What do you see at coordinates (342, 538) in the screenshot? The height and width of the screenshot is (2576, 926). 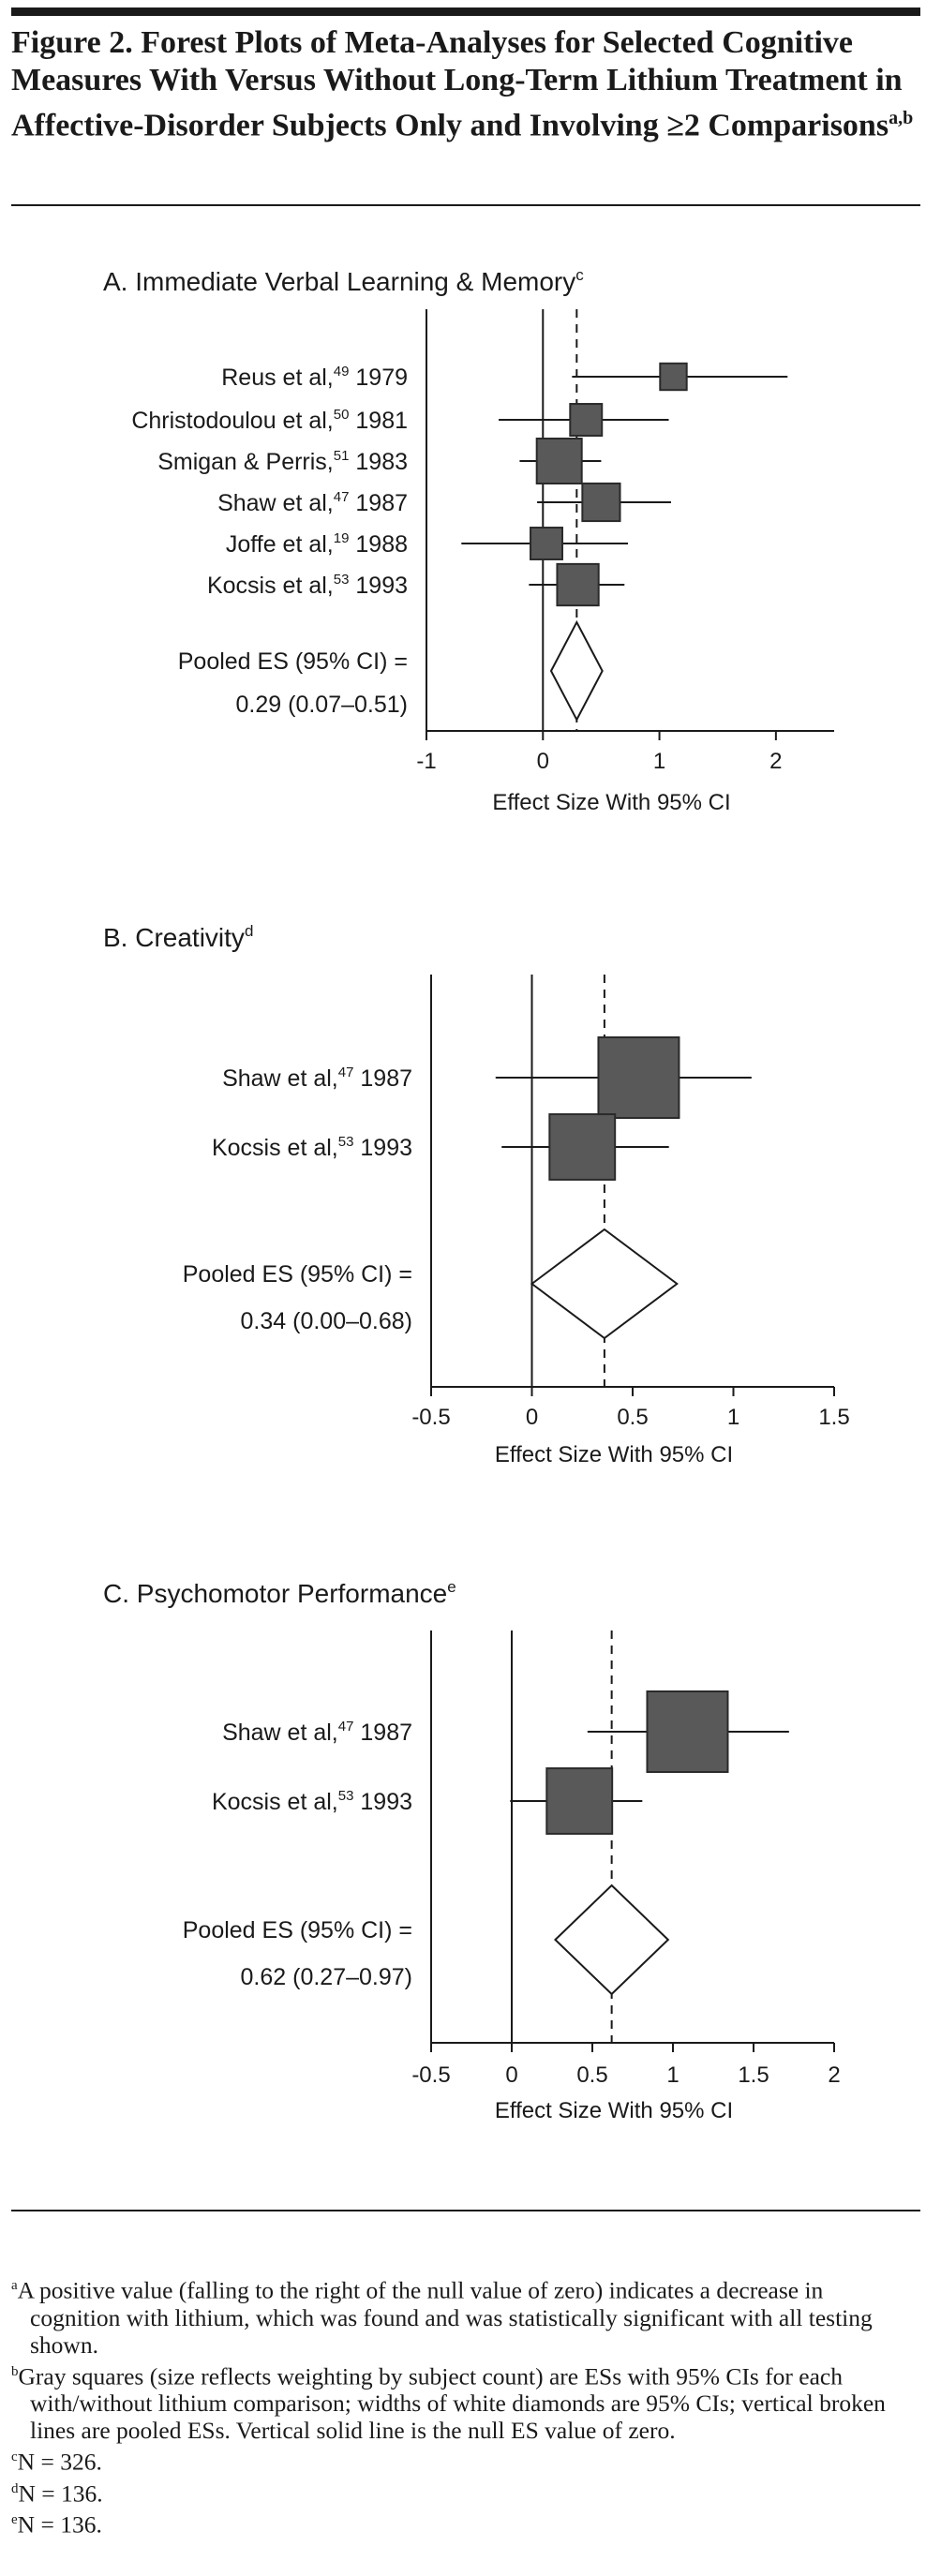 I see `study-ref: 19` at bounding box center [342, 538].